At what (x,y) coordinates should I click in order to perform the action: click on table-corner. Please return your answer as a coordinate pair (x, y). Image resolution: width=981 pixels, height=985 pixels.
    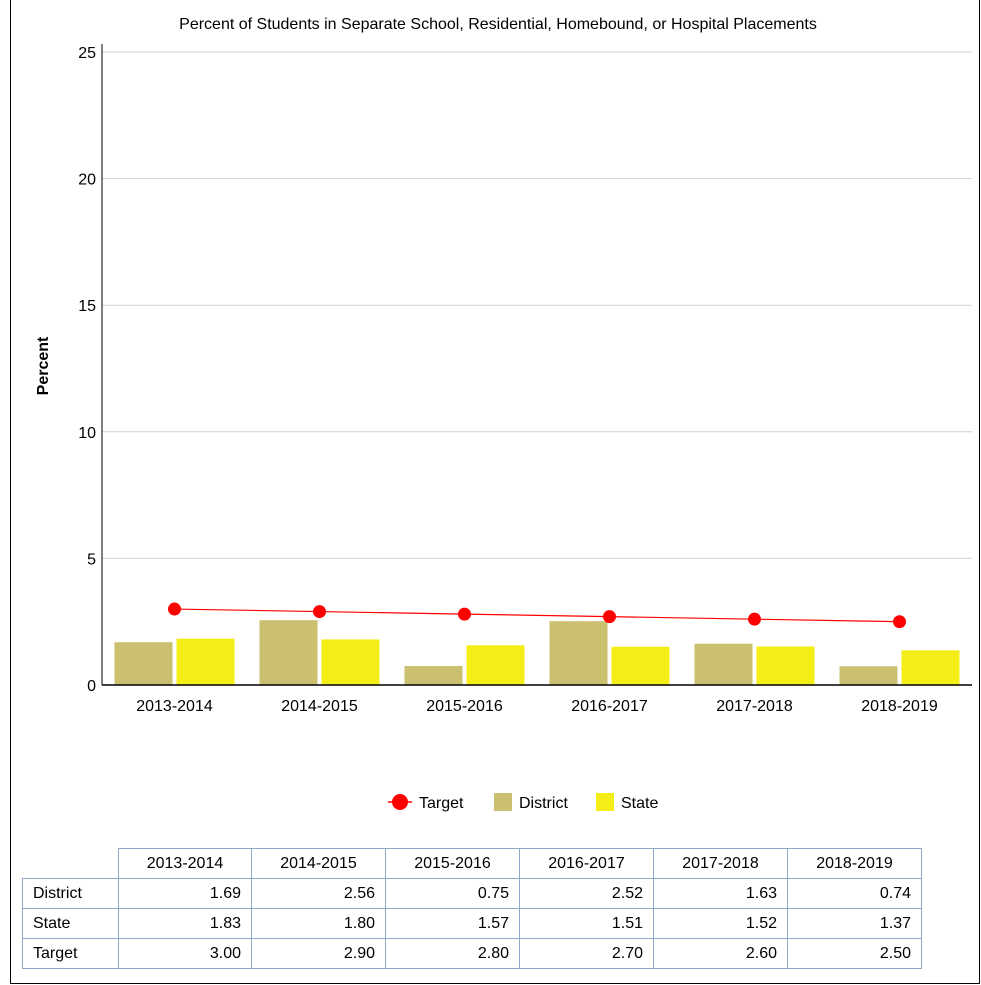
    Looking at the image, I should click on (70, 863).